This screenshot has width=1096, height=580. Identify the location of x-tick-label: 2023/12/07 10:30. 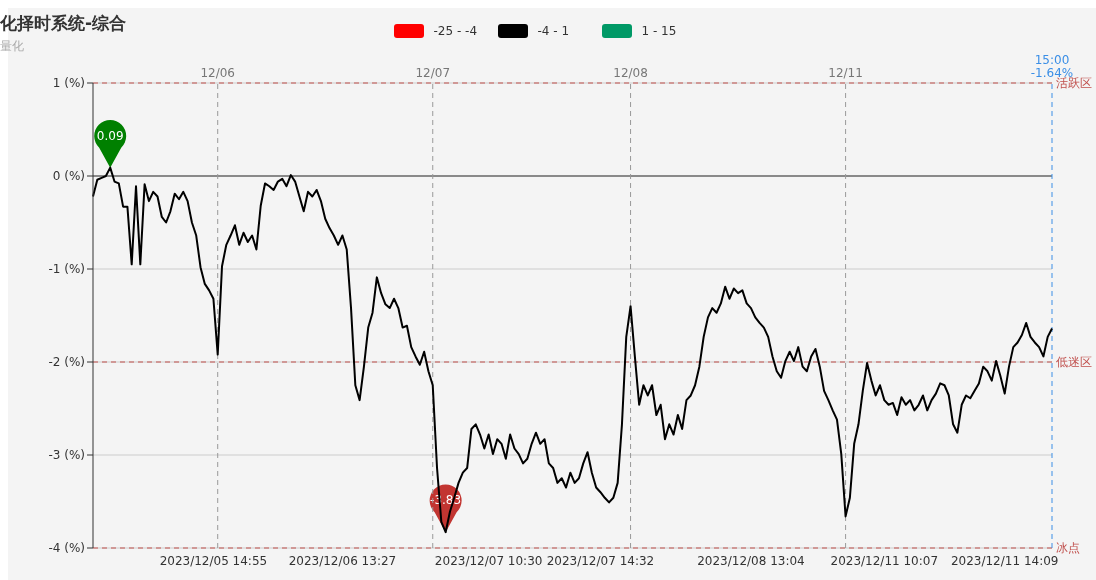
(488, 560).